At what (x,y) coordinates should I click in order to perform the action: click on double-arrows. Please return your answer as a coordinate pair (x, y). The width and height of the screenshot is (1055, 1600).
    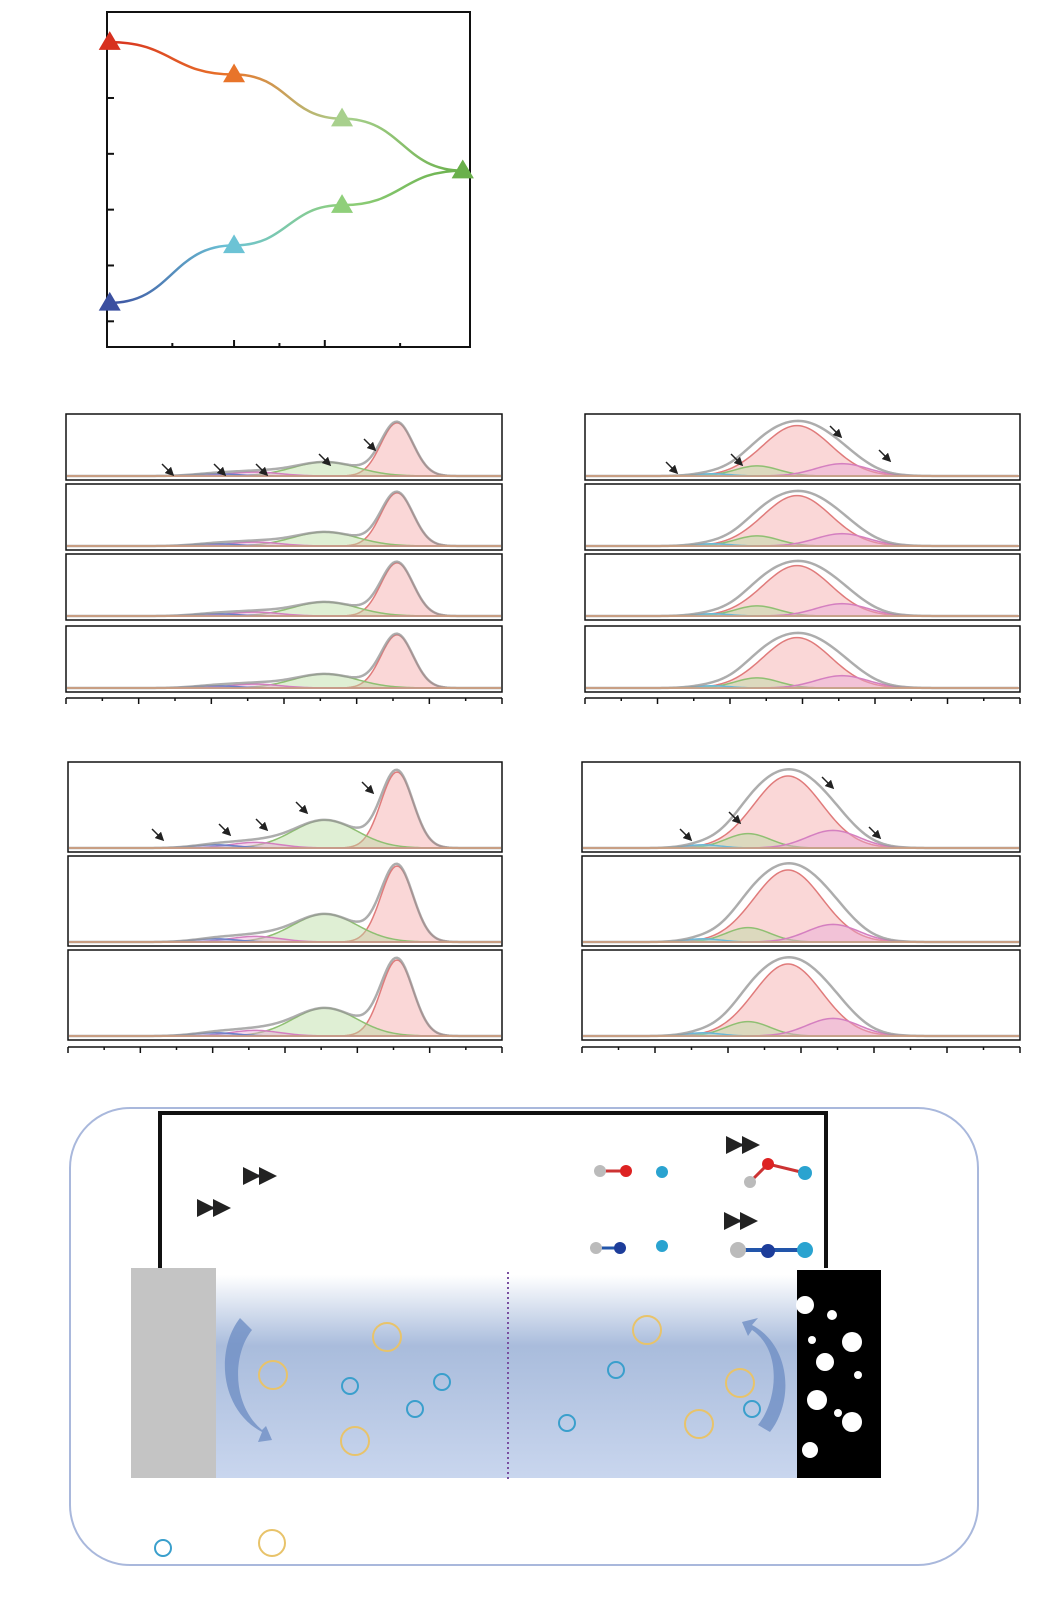
    Looking at the image, I should click on (478, 1183).